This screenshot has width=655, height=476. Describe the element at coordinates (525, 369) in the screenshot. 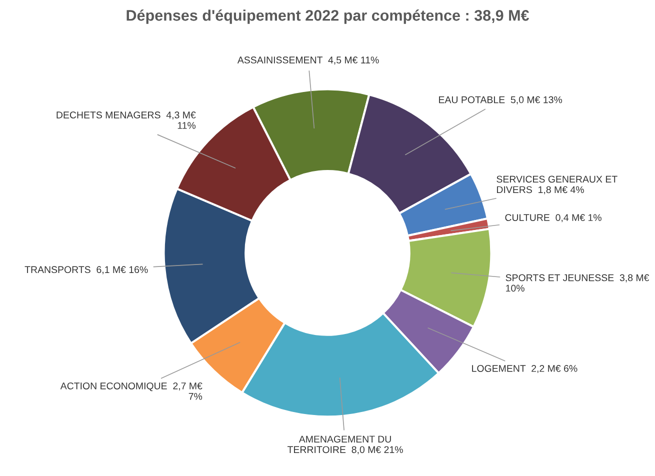

I see `slice-label: LOGEMENT 2,2 M€ 6%` at that location.